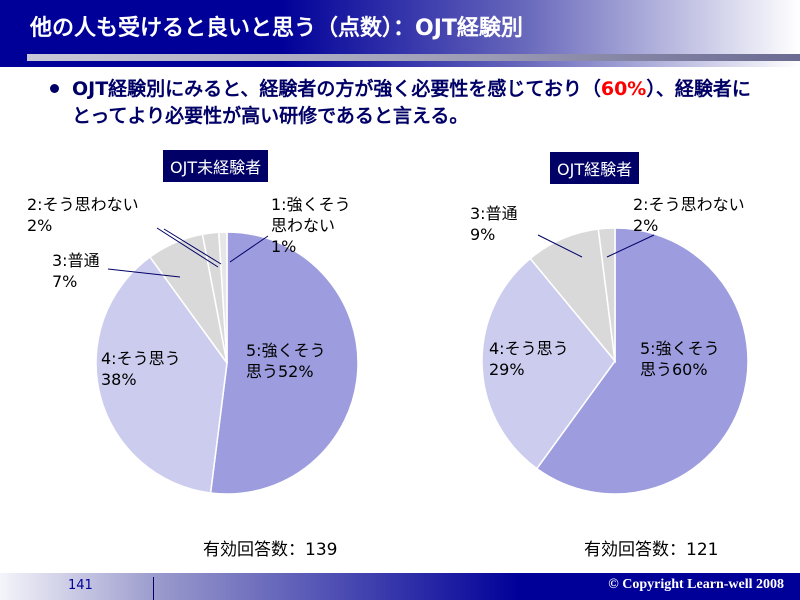  I want to click on title-divider, so click(413, 57).